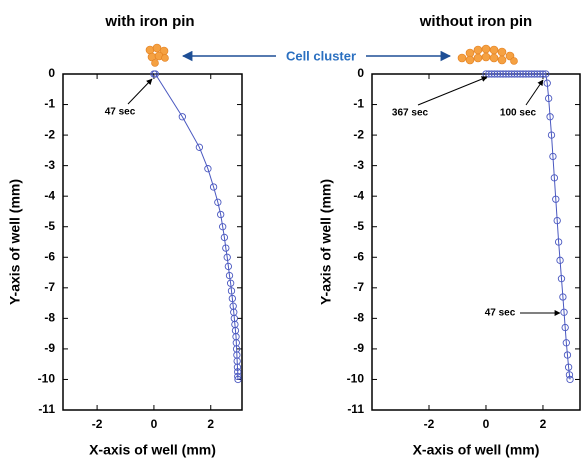 Image resolution: width=584 pixels, height=465 pixels. What do you see at coordinates (49, 104) in the screenshot?
I see `y-tick-label: -1` at bounding box center [49, 104].